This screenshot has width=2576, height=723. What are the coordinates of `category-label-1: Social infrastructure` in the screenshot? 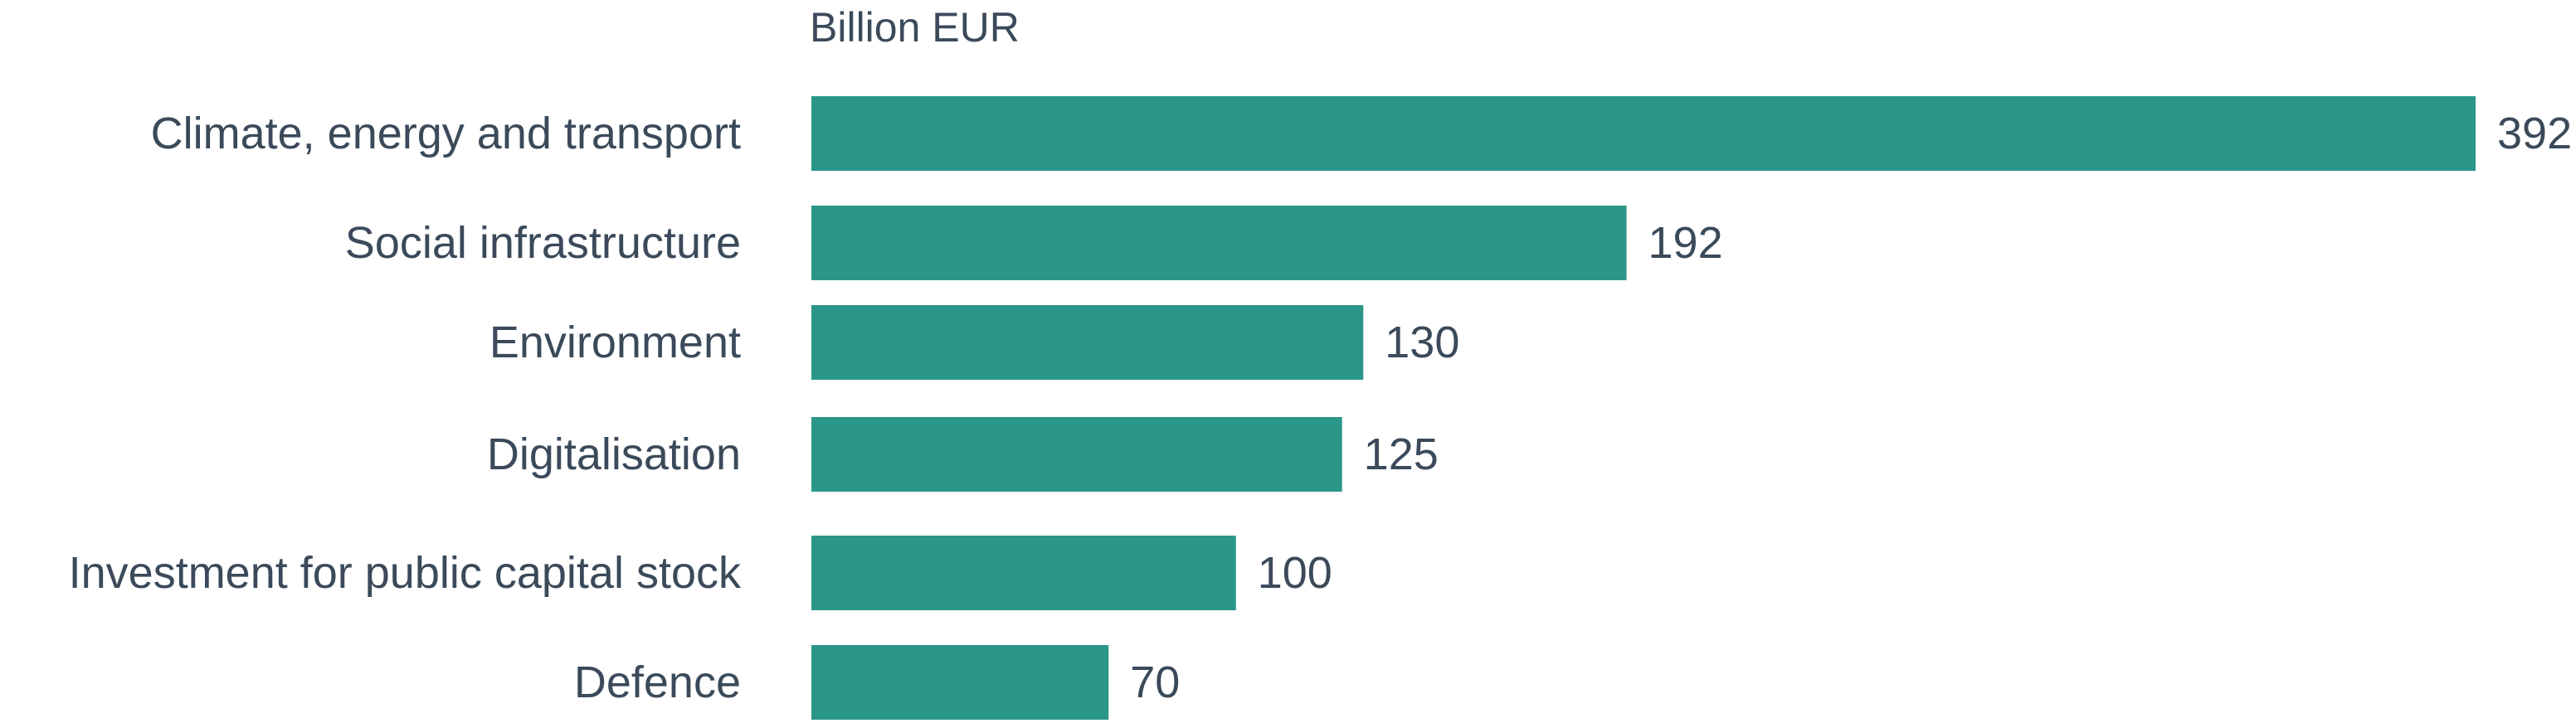 It's located at (543, 243).